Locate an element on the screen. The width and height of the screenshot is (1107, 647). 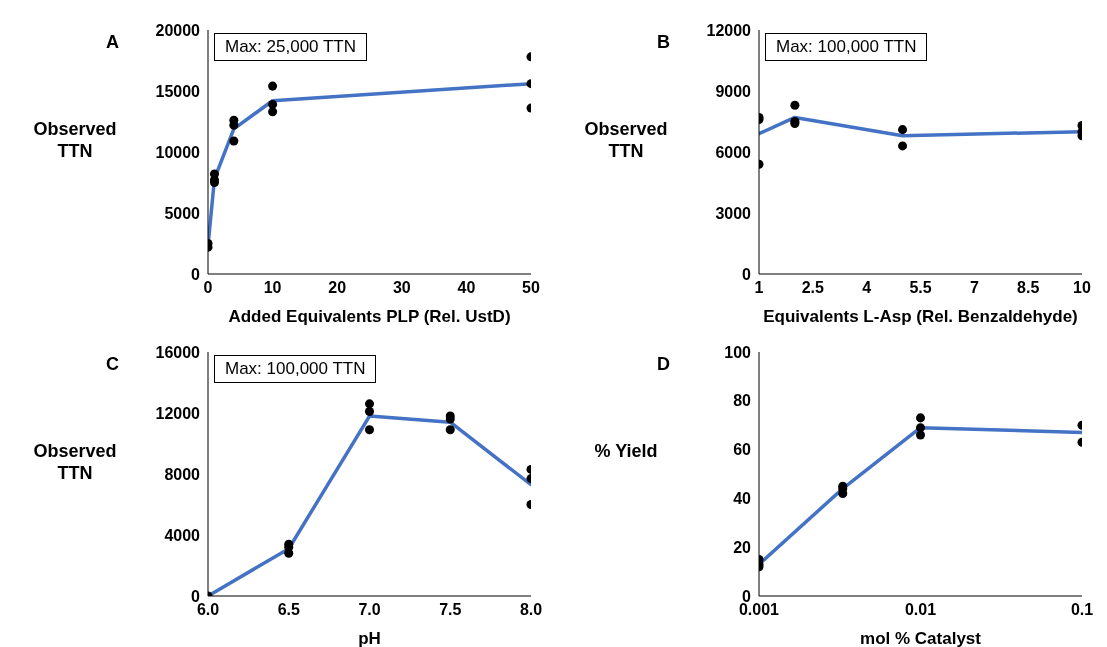
y-tick-label: 6000 is located at coordinates (733, 152).